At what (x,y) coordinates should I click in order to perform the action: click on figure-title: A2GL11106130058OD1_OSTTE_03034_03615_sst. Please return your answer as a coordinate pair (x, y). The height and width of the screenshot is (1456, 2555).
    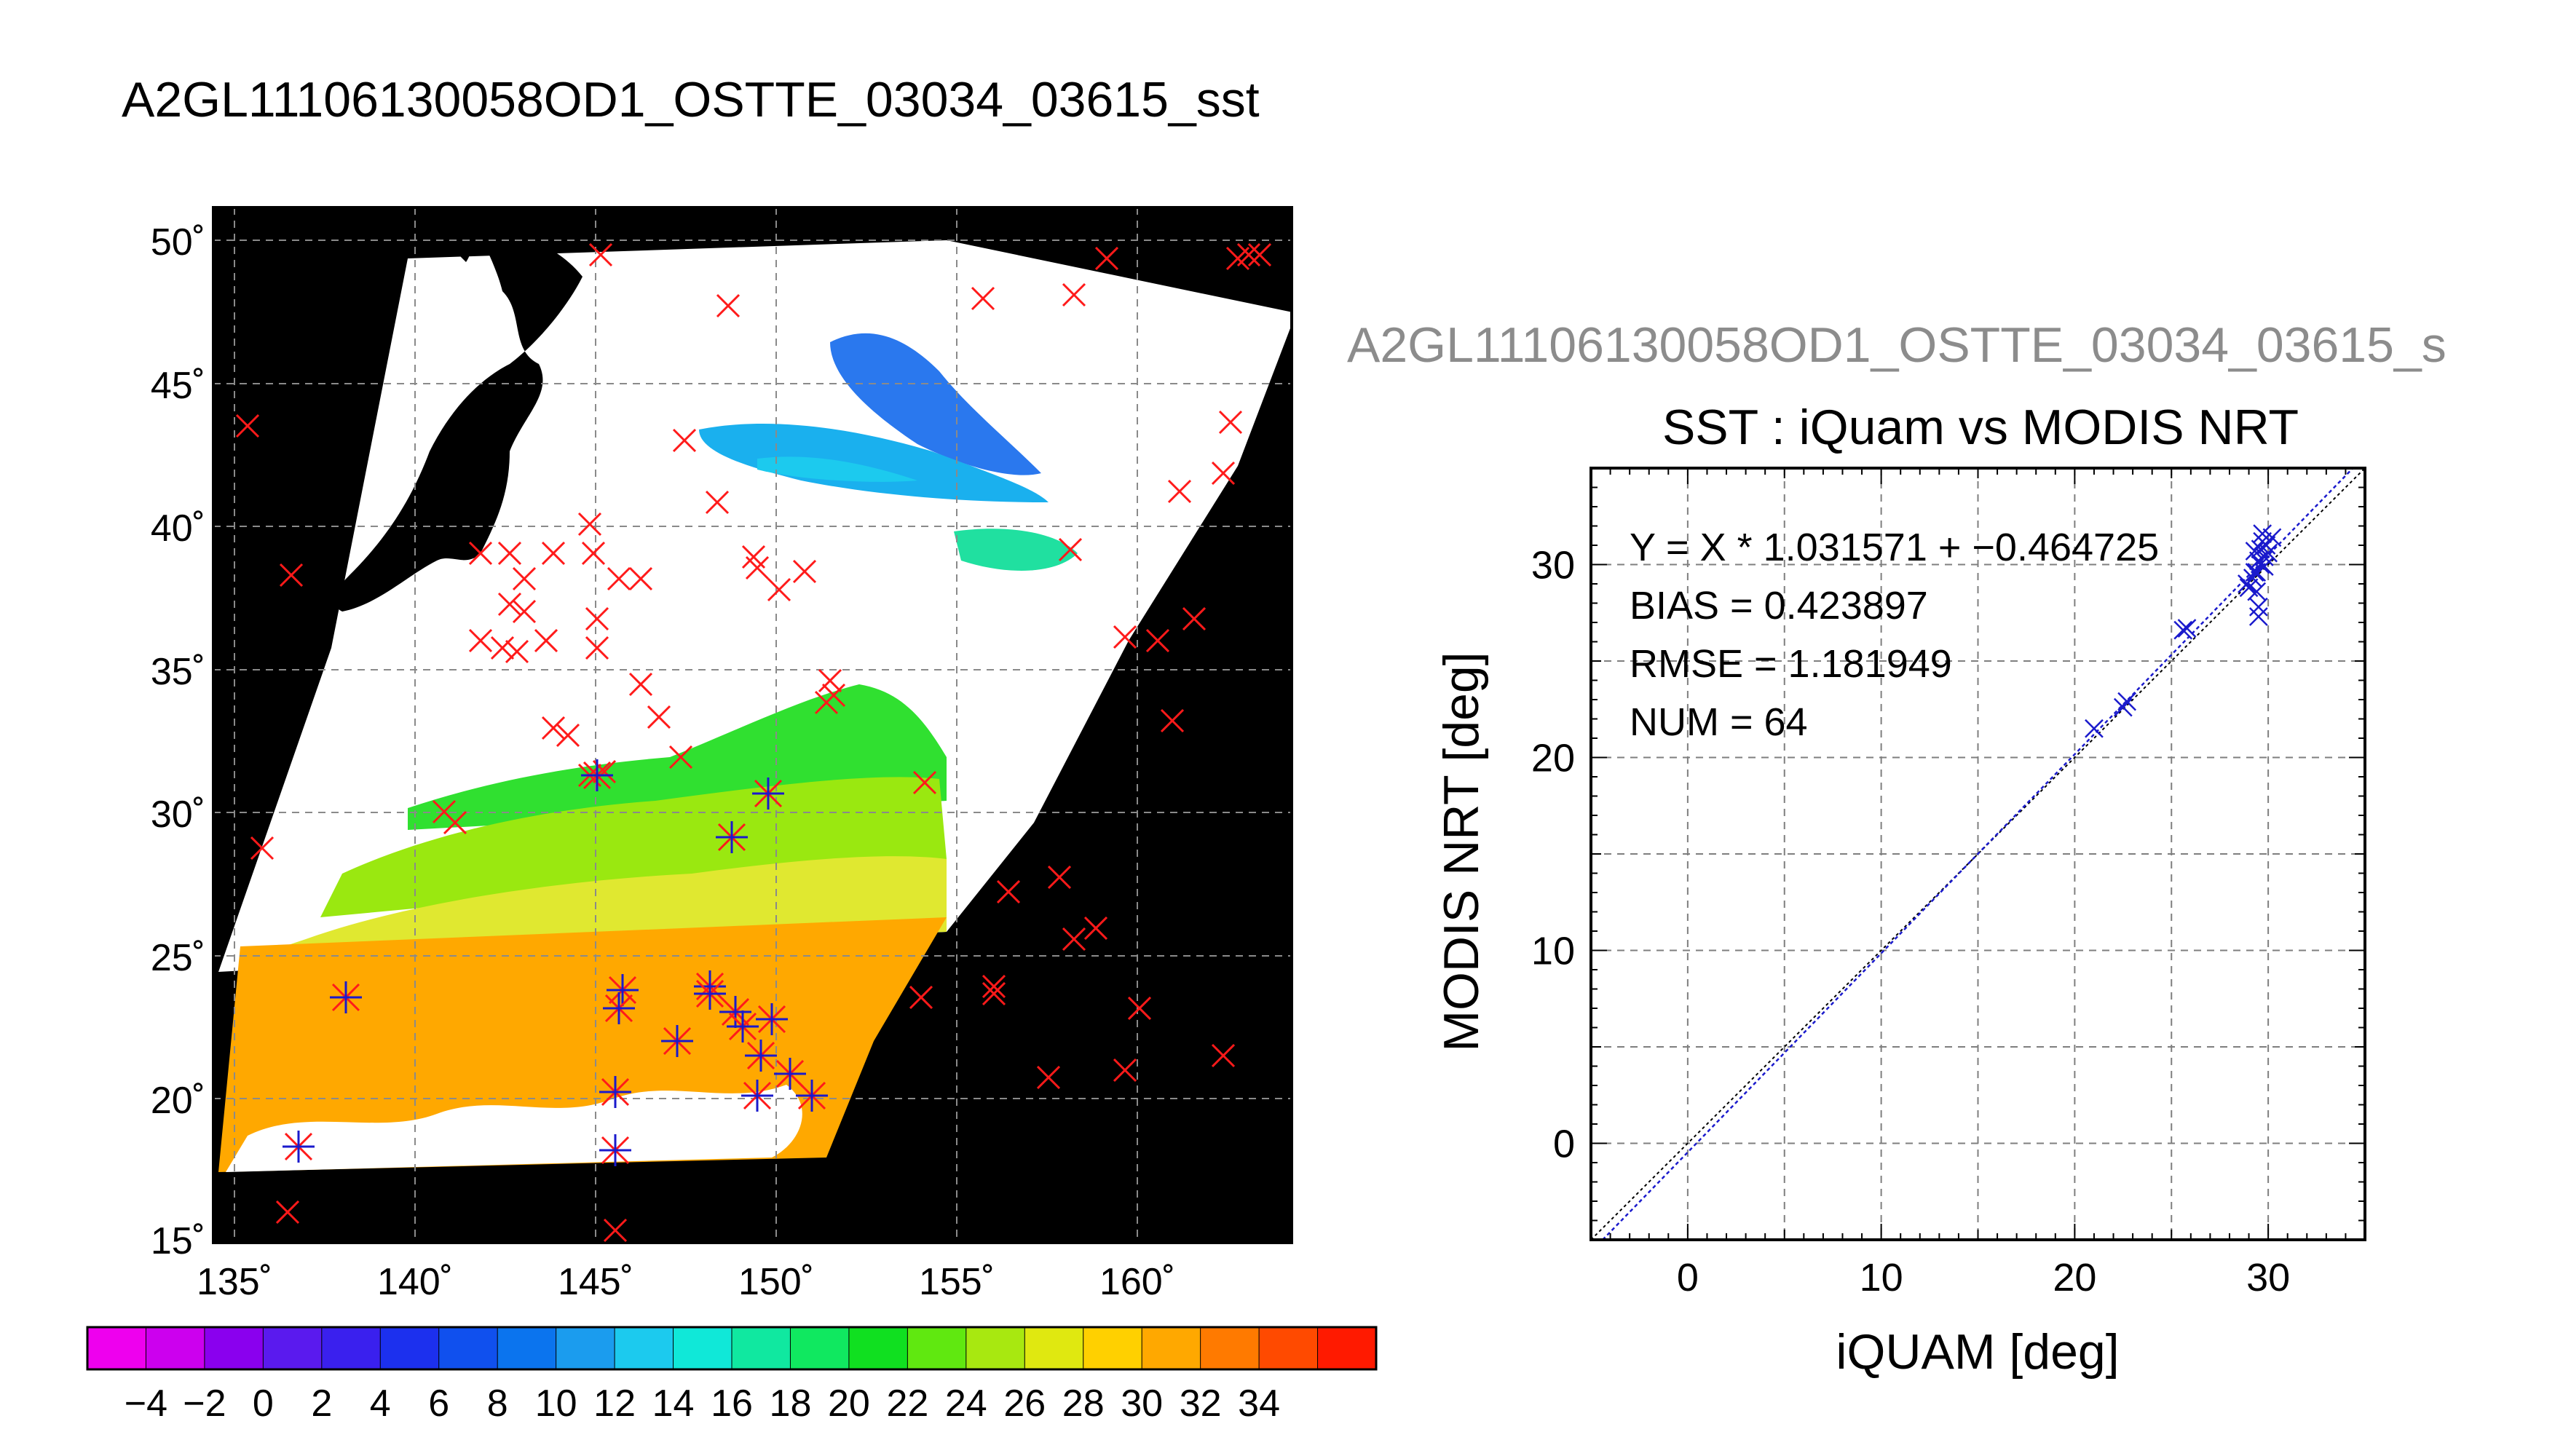
    Looking at the image, I should click on (691, 99).